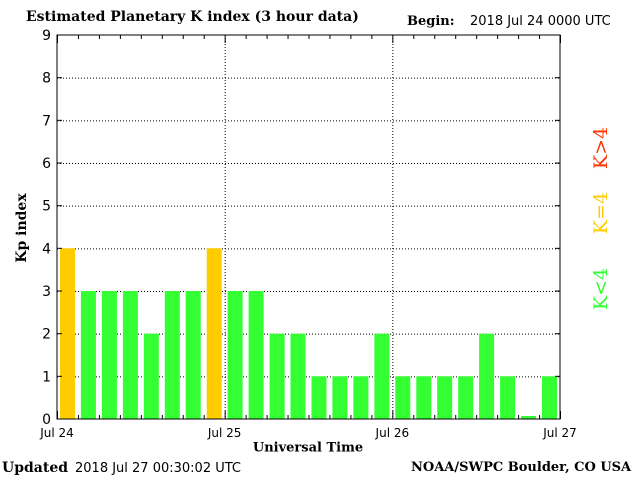  Describe the element at coordinates (540, 21) in the screenshot. I see `begin-value: 2018 Jul 24 0000 UTC` at that location.